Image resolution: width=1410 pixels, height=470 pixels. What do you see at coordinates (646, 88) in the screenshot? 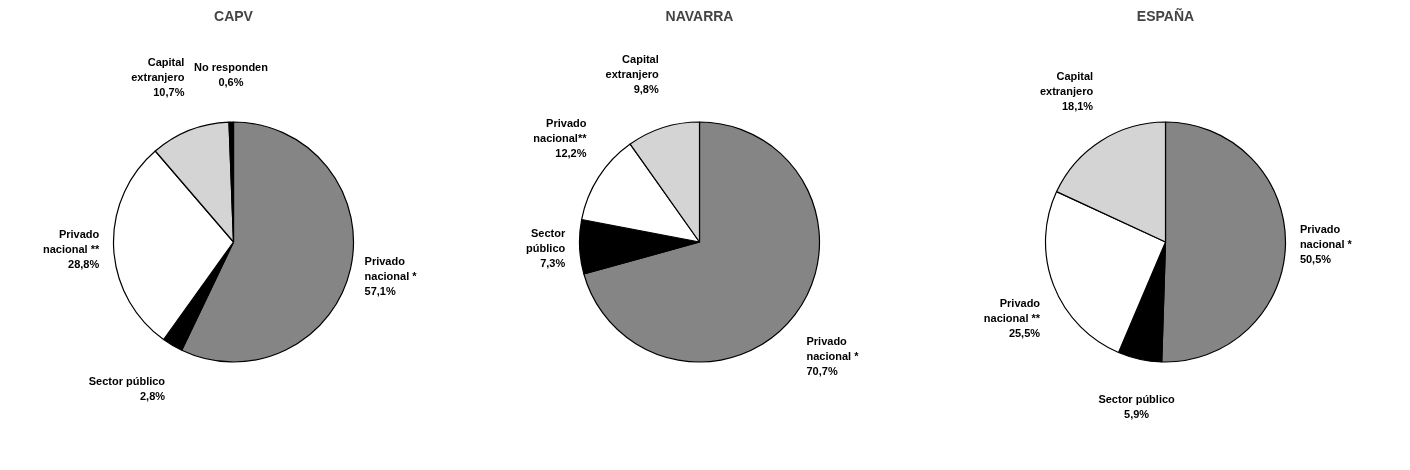
I see `data-label: 9,8%` at bounding box center [646, 88].